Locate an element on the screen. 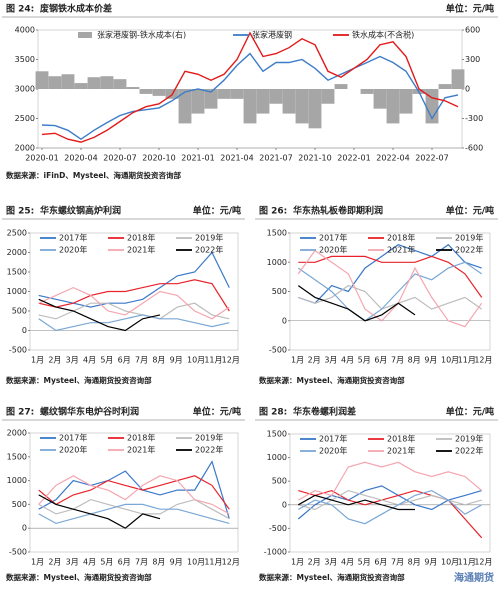  x-tick-label: 7月 is located at coordinates (397, 562).